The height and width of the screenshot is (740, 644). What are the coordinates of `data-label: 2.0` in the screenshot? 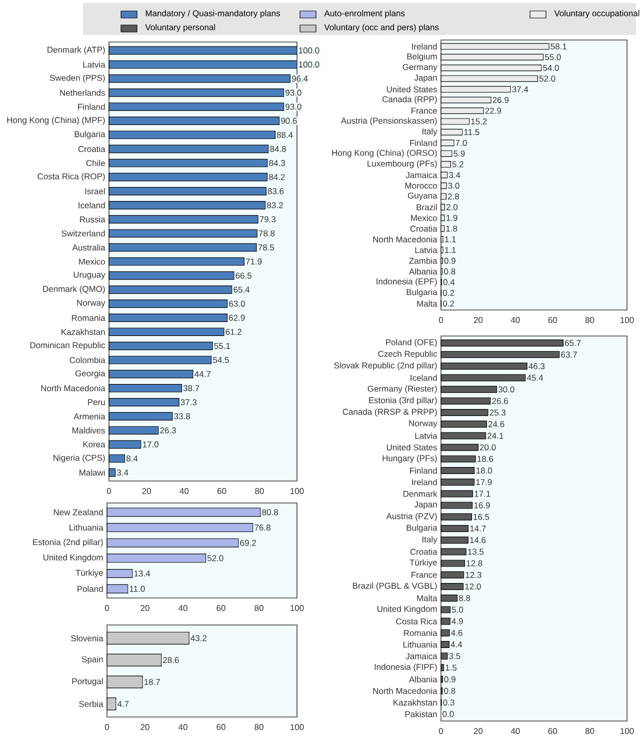 It's located at (452, 207).